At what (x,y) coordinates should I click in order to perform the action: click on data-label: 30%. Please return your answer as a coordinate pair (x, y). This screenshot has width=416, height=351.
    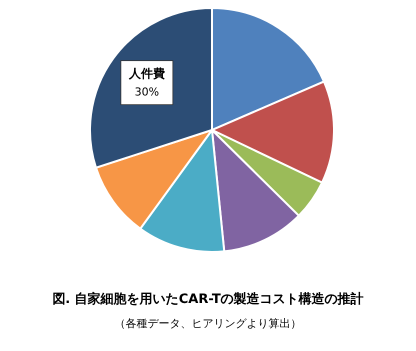
    Looking at the image, I should click on (147, 92).